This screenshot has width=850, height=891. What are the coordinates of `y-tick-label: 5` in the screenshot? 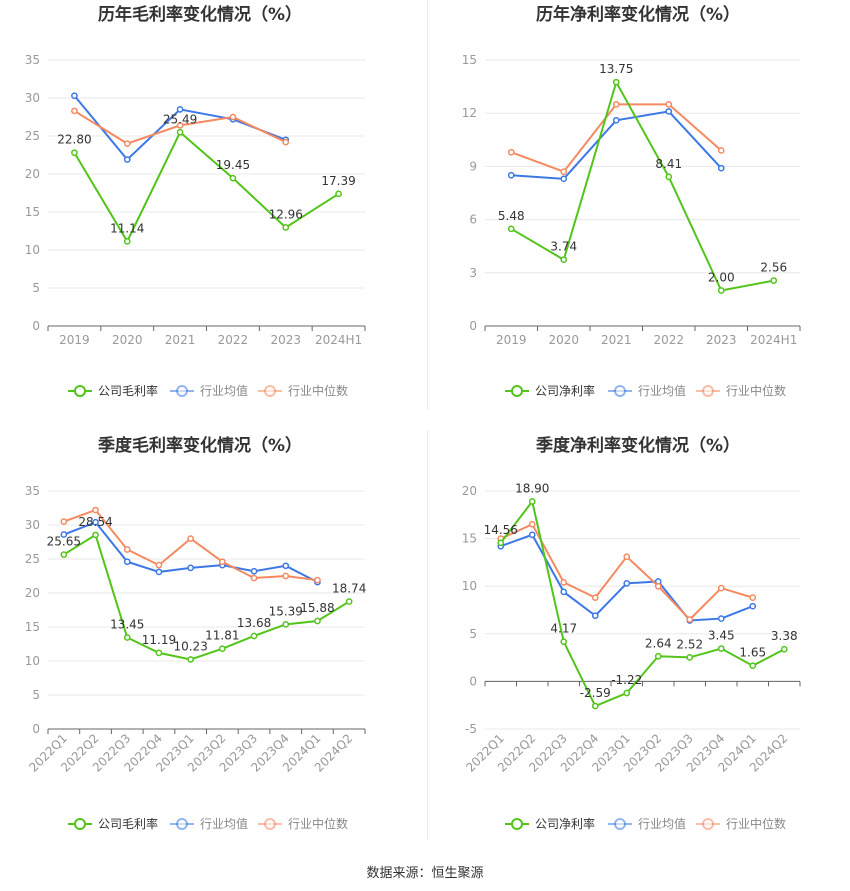 It's located at (473, 634).